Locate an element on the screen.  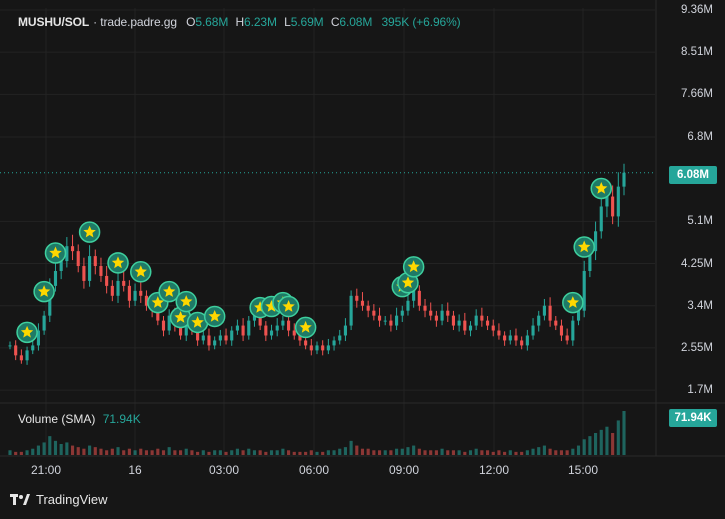
price-axis-label: 1.7M is located at coordinates (700, 390).